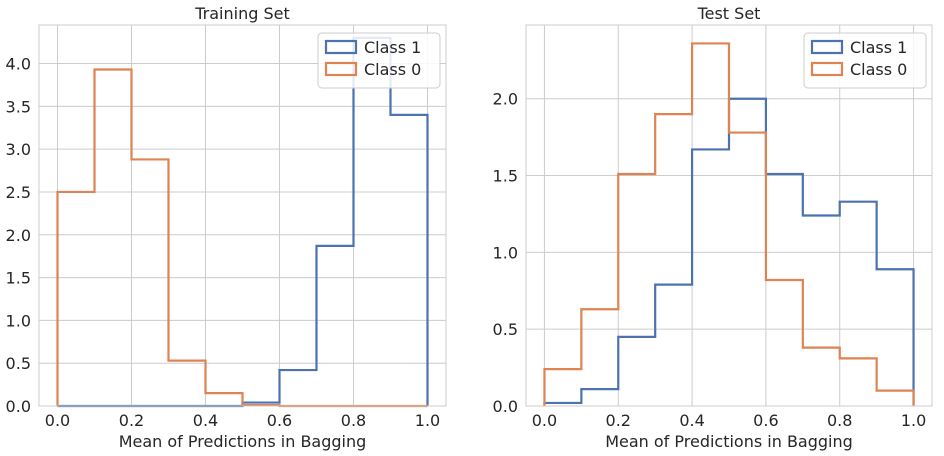  What do you see at coordinates (729, 13) in the screenshot?
I see `chart-title: Test Set` at bounding box center [729, 13].